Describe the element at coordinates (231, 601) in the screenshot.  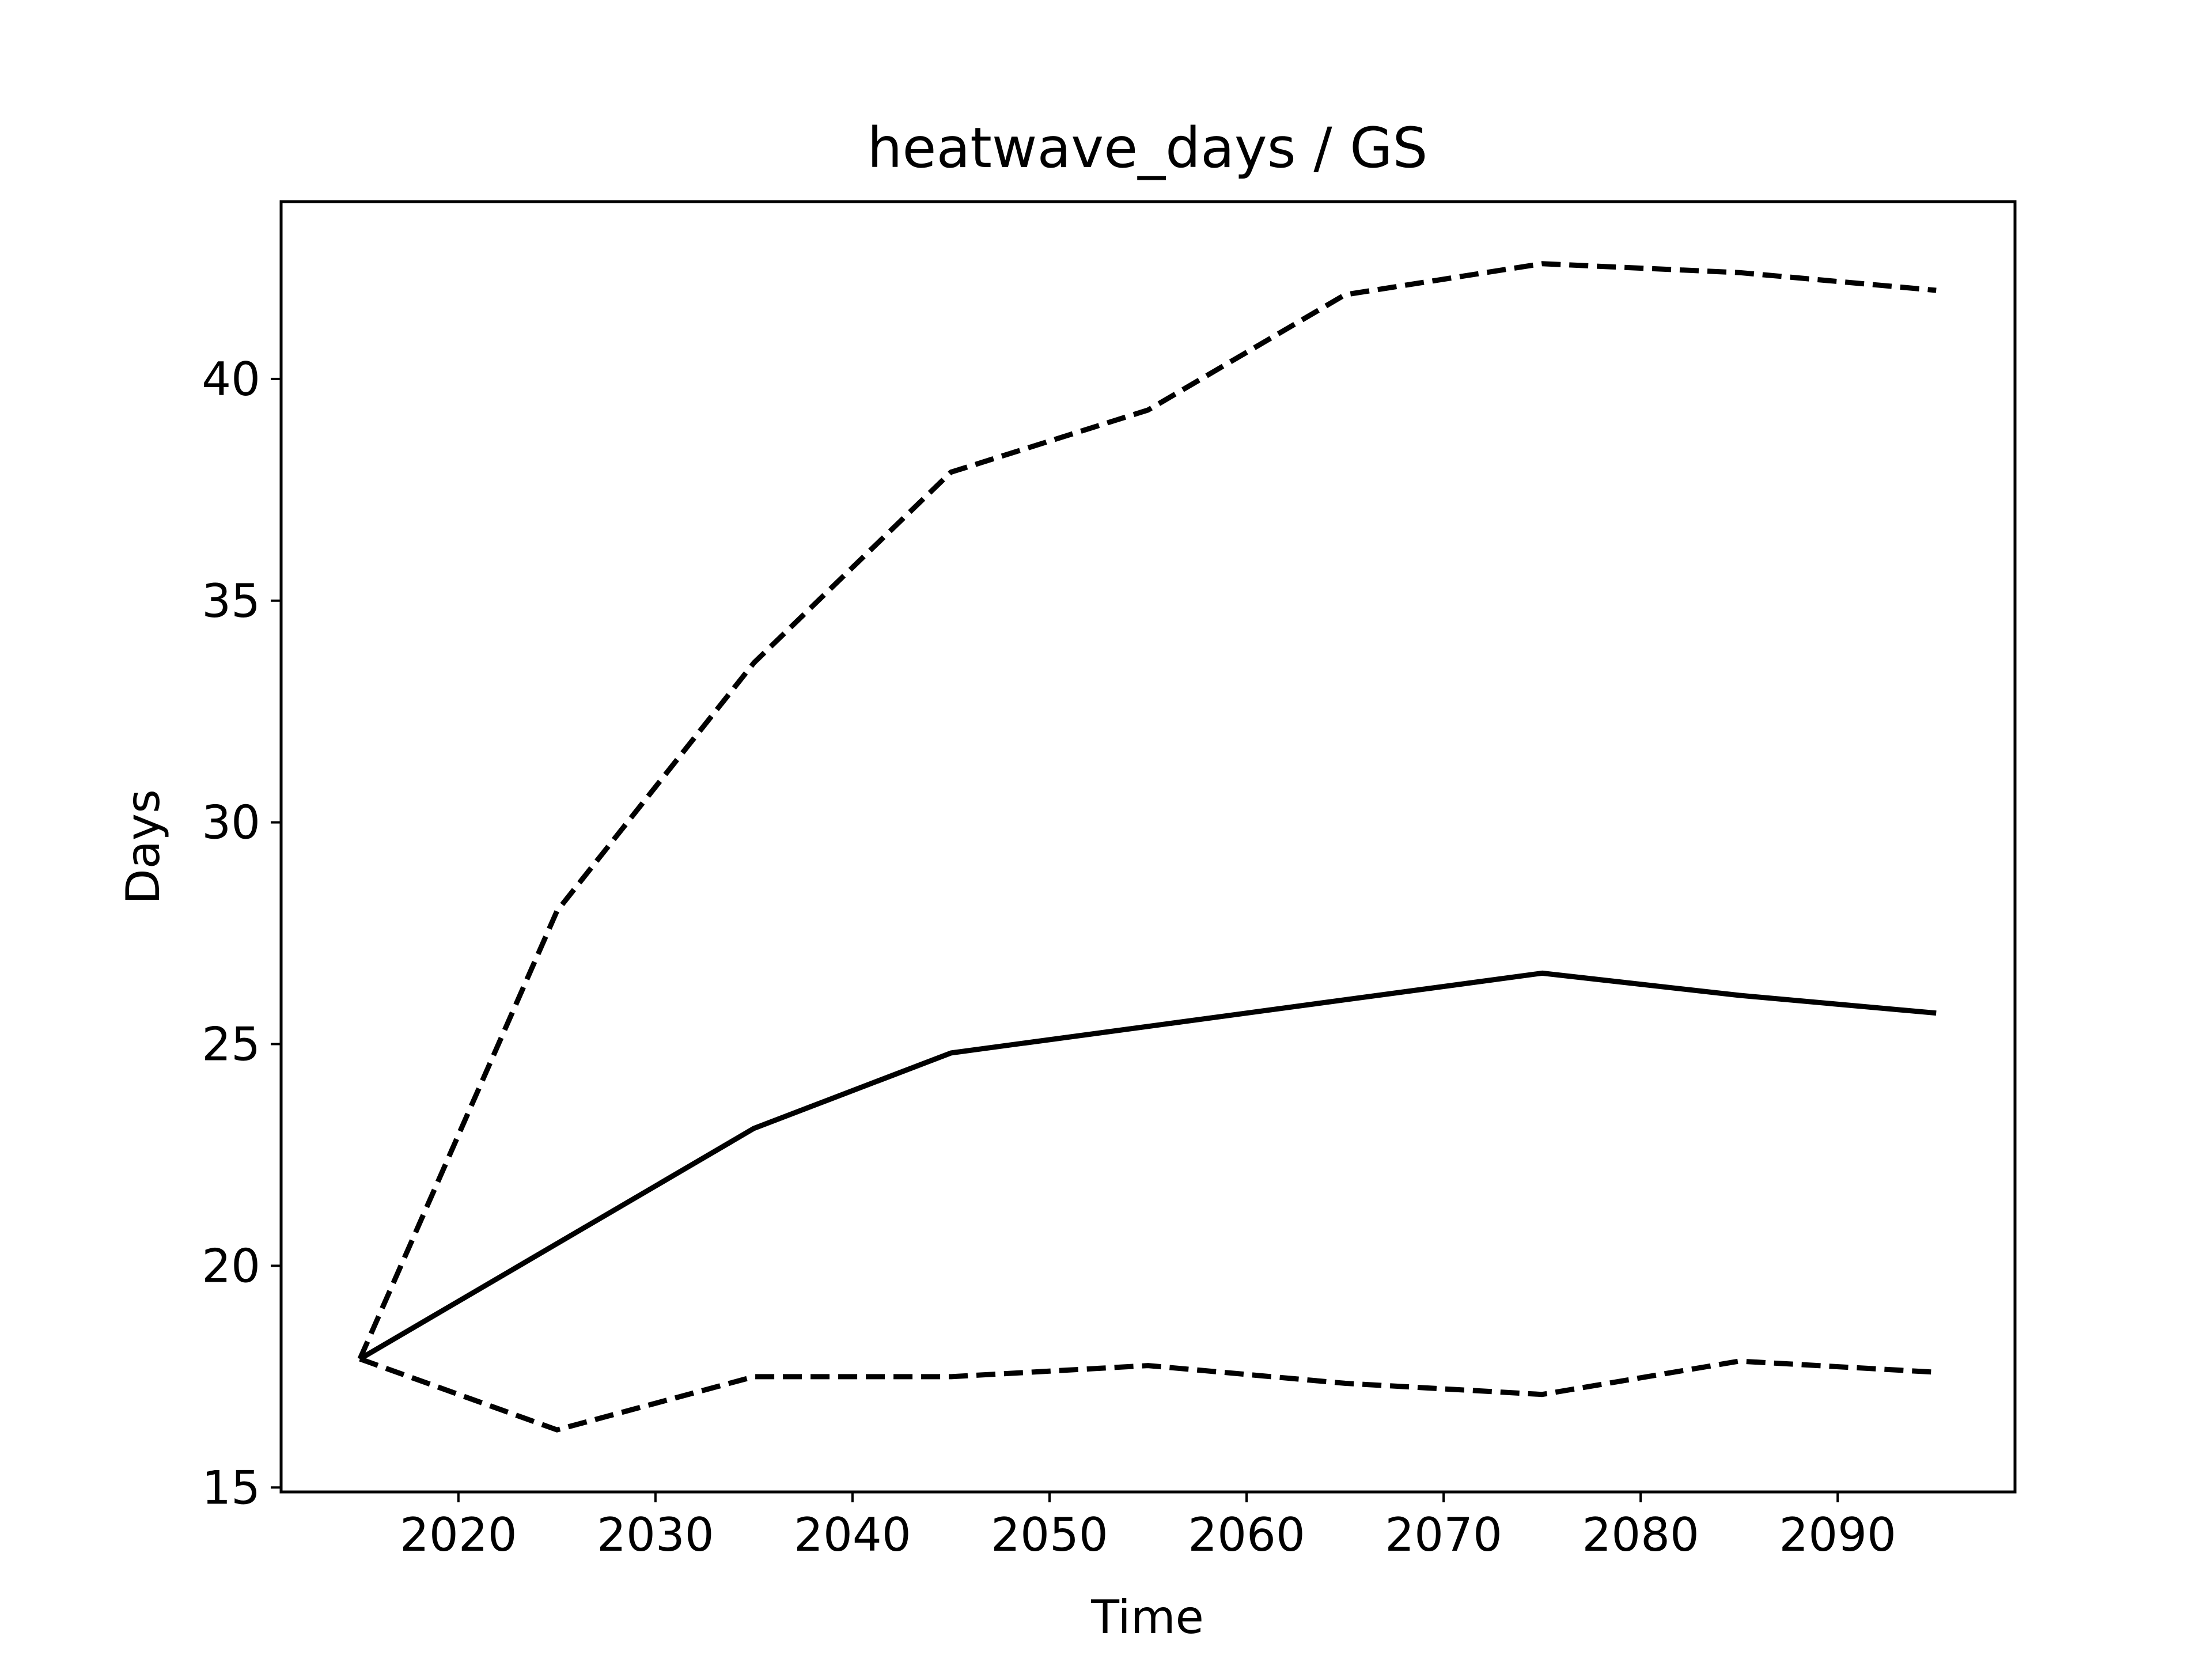
I see `y-tick-label-35: 35` at that location.